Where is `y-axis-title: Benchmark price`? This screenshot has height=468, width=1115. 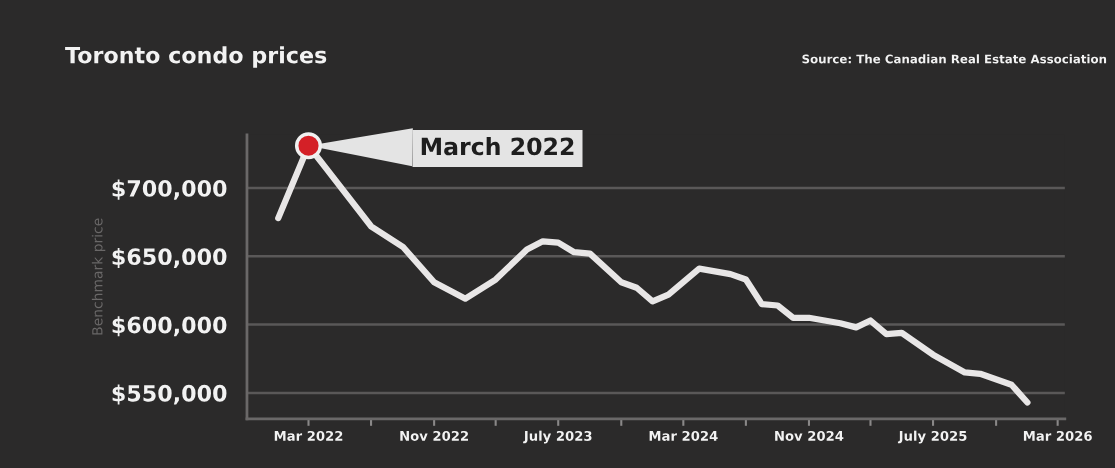 y-axis-title: Benchmark price is located at coordinates (98, 276).